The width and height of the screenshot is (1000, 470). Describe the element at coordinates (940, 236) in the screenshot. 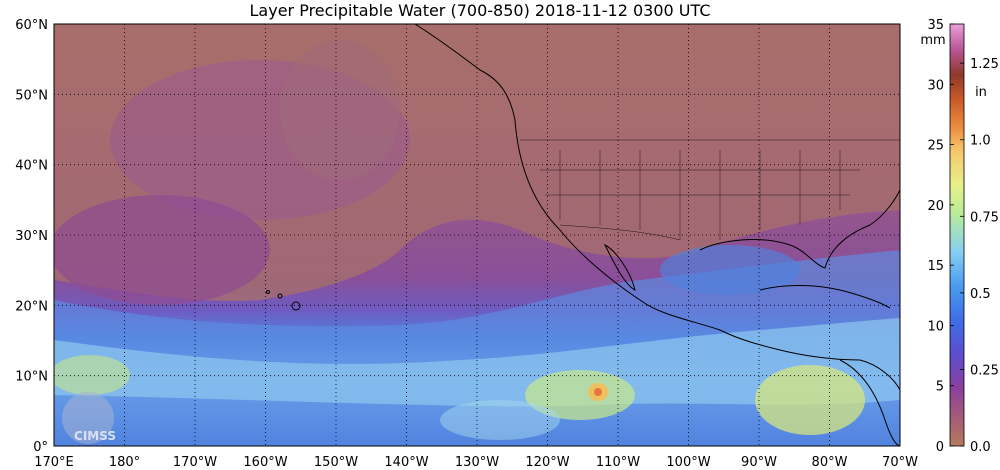

I see `colorbar-mm-ticks: 35 30 25 20 15 10 5 0` at that location.